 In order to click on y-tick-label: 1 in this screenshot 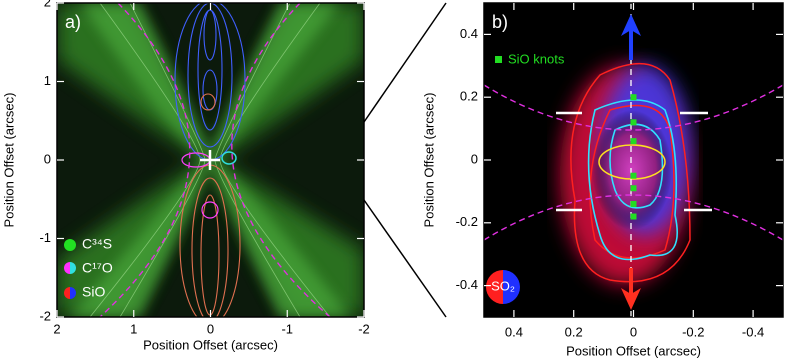, I will do `click(47, 80)`.